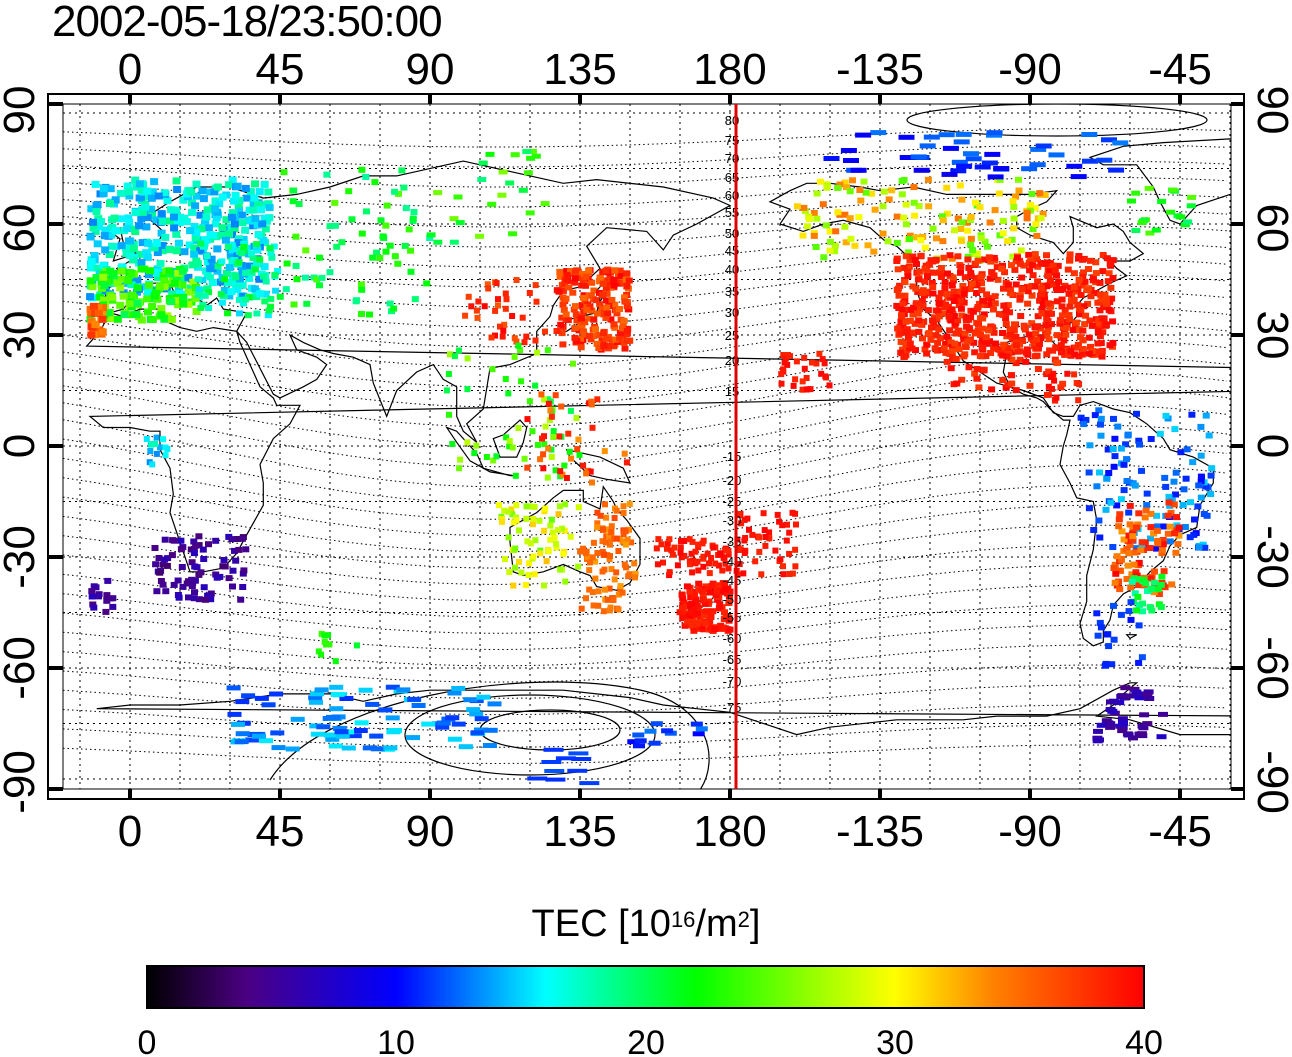  What do you see at coordinates (1030, 831) in the screenshot?
I see `bottom-lon-label: -90` at bounding box center [1030, 831].